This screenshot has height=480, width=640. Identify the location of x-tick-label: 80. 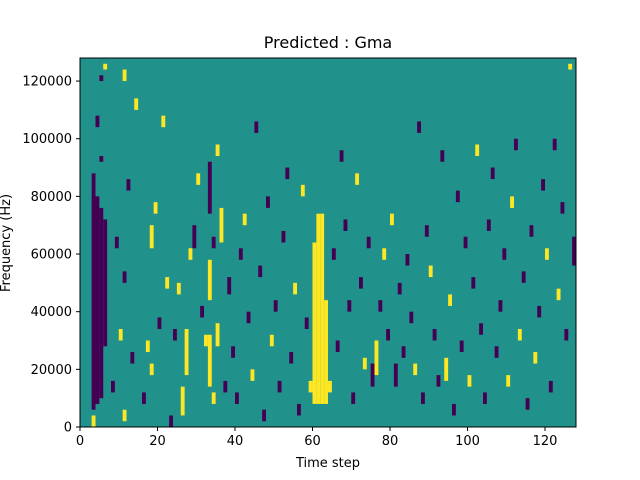
(390, 441).